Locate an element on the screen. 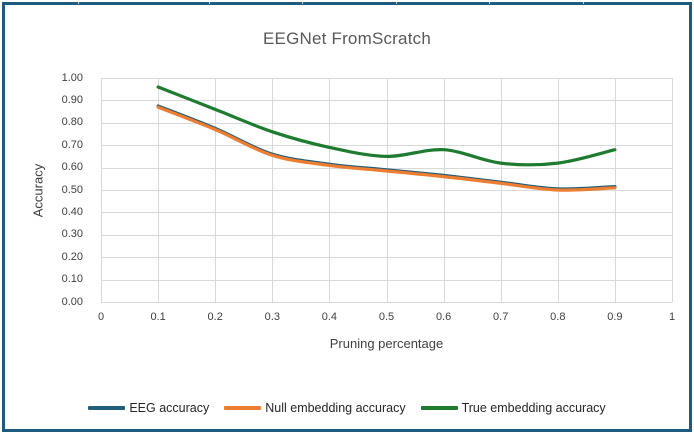 The width and height of the screenshot is (694, 434). y-tick-label: 0.60 is located at coordinates (72, 167).